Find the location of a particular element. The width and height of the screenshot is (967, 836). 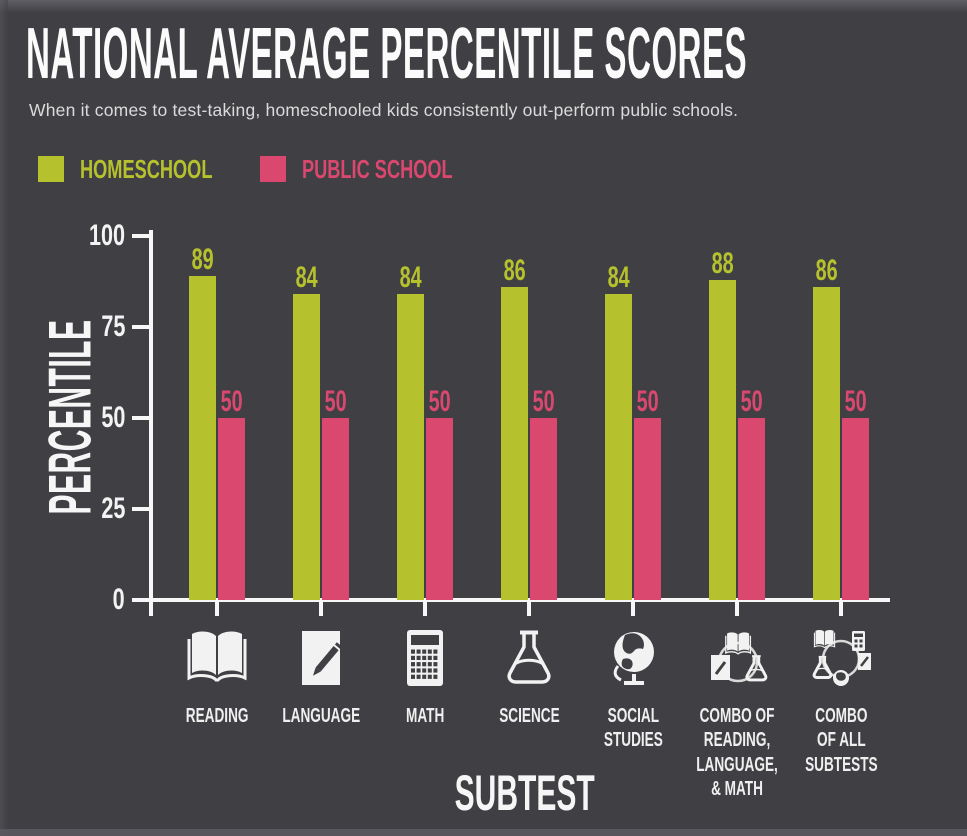

page-title: NATIONAL AVERAGE PERCENTILE SCORES is located at coordinates (387, 54).